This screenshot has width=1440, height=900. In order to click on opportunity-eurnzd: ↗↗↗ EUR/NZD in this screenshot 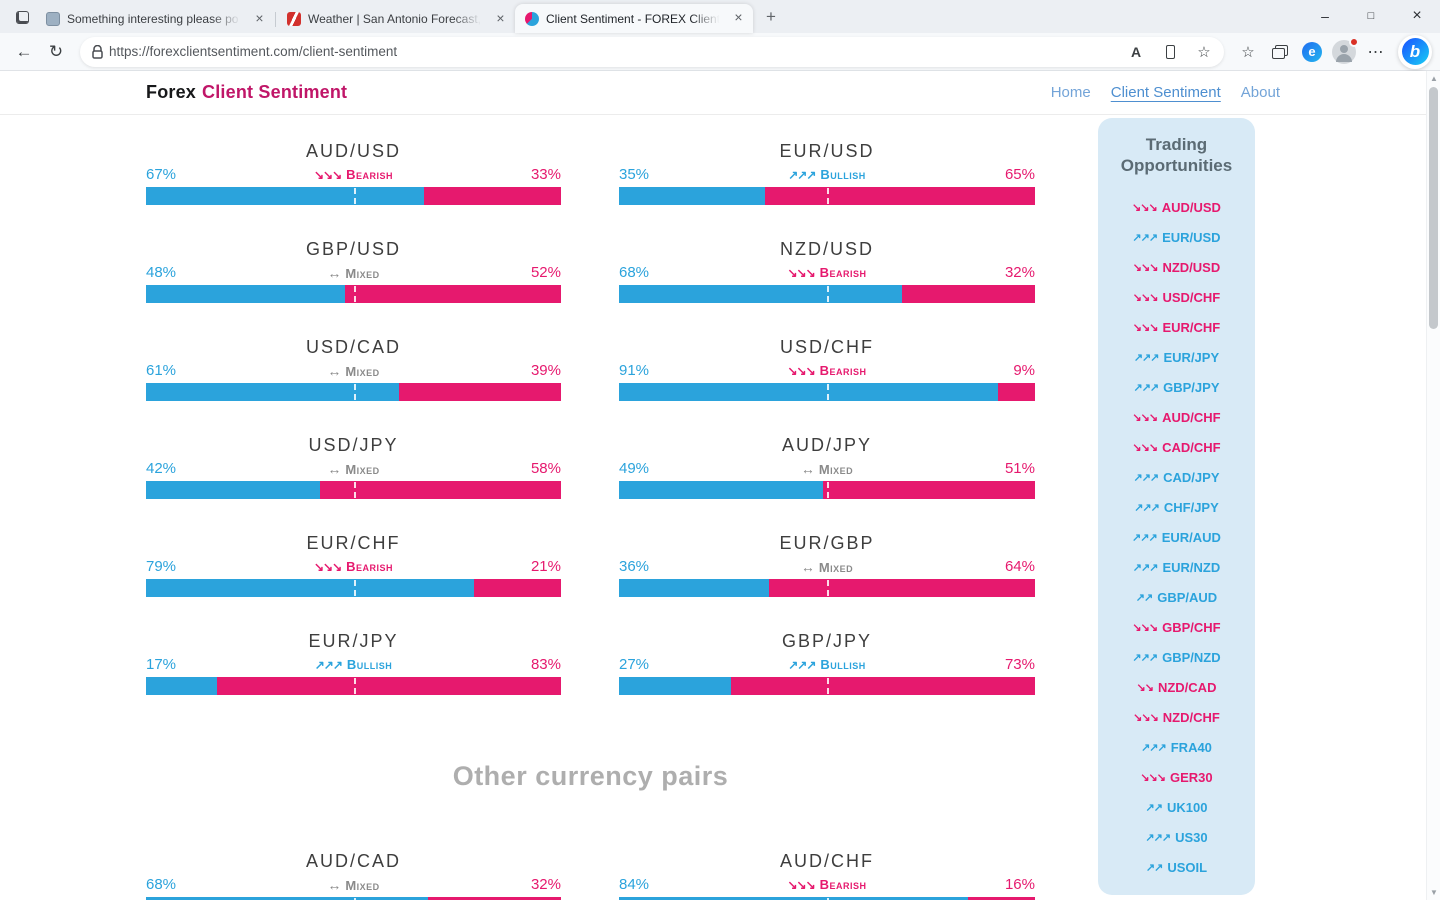, I will do `click(1176, 568)`.